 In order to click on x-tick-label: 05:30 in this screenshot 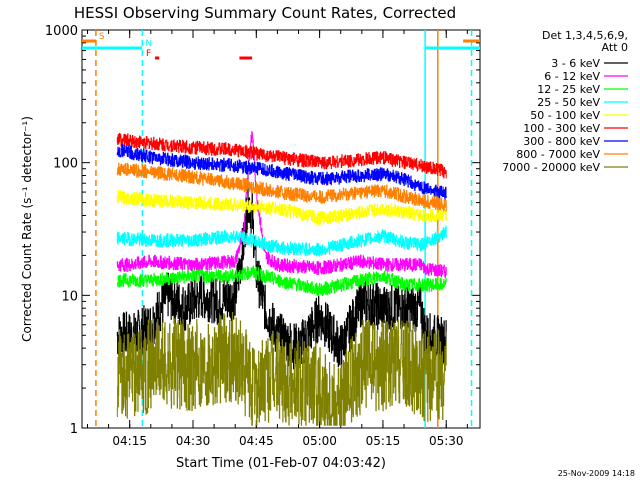, I will do `click(446, 441)`.